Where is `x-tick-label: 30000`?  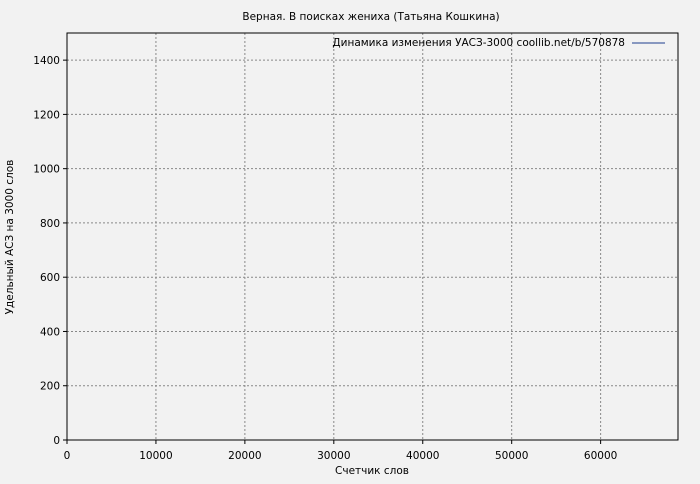 x-tick-label: 30000 is located at coordinates (333, 456).